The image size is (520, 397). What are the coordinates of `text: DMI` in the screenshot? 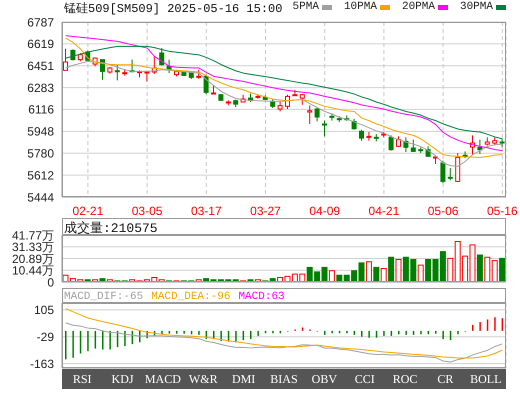 It's located at (243, 379).